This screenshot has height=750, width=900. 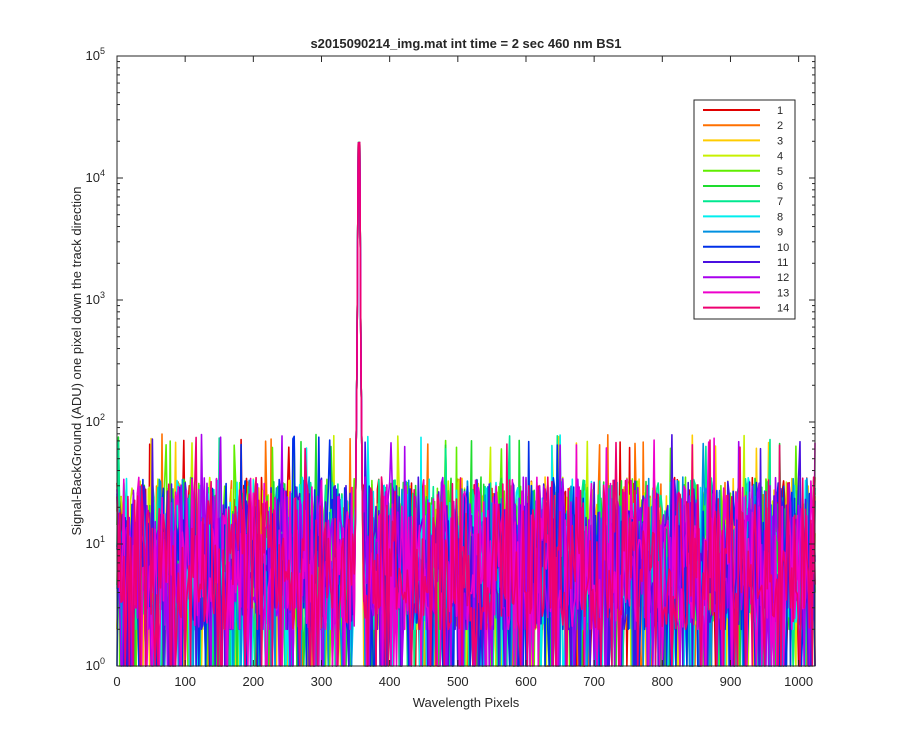 I want to click on legend-label-10: 10, so click(x=783, y=248).